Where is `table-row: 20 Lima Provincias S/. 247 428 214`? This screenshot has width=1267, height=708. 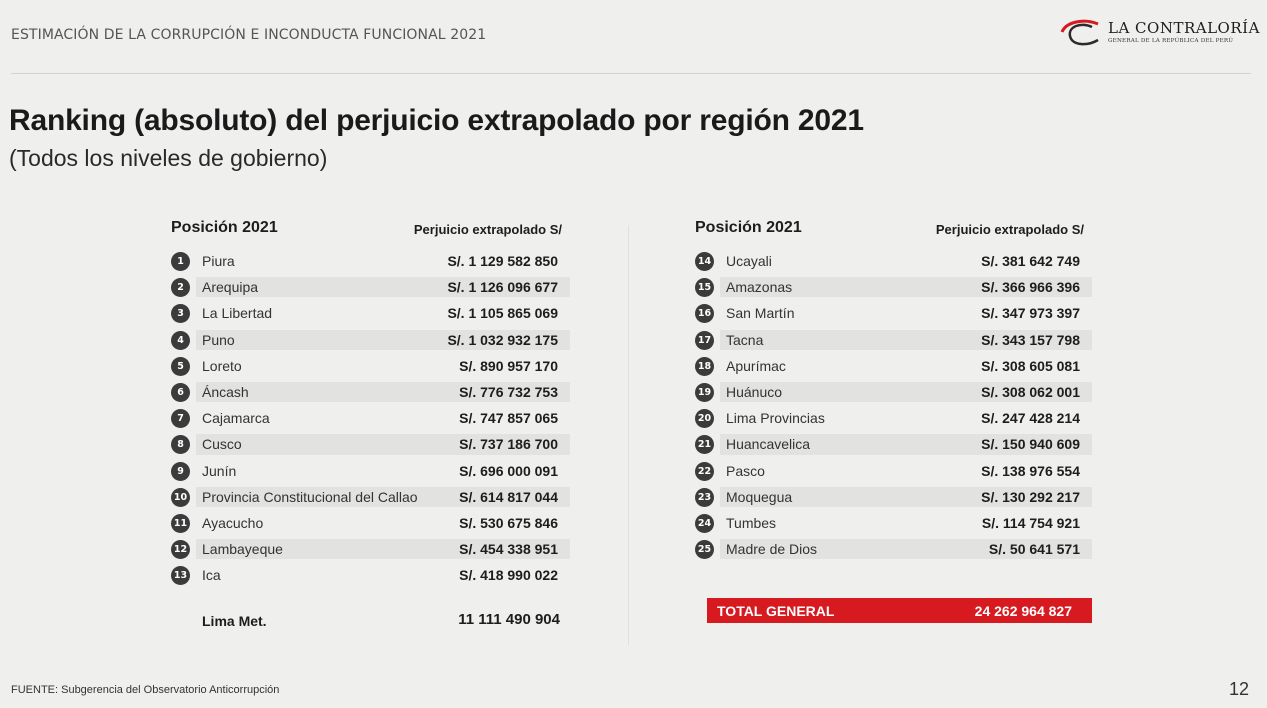
table-row: 20 Lima Provincias S/. 247 428 214 is located at coordinates (892, 419).